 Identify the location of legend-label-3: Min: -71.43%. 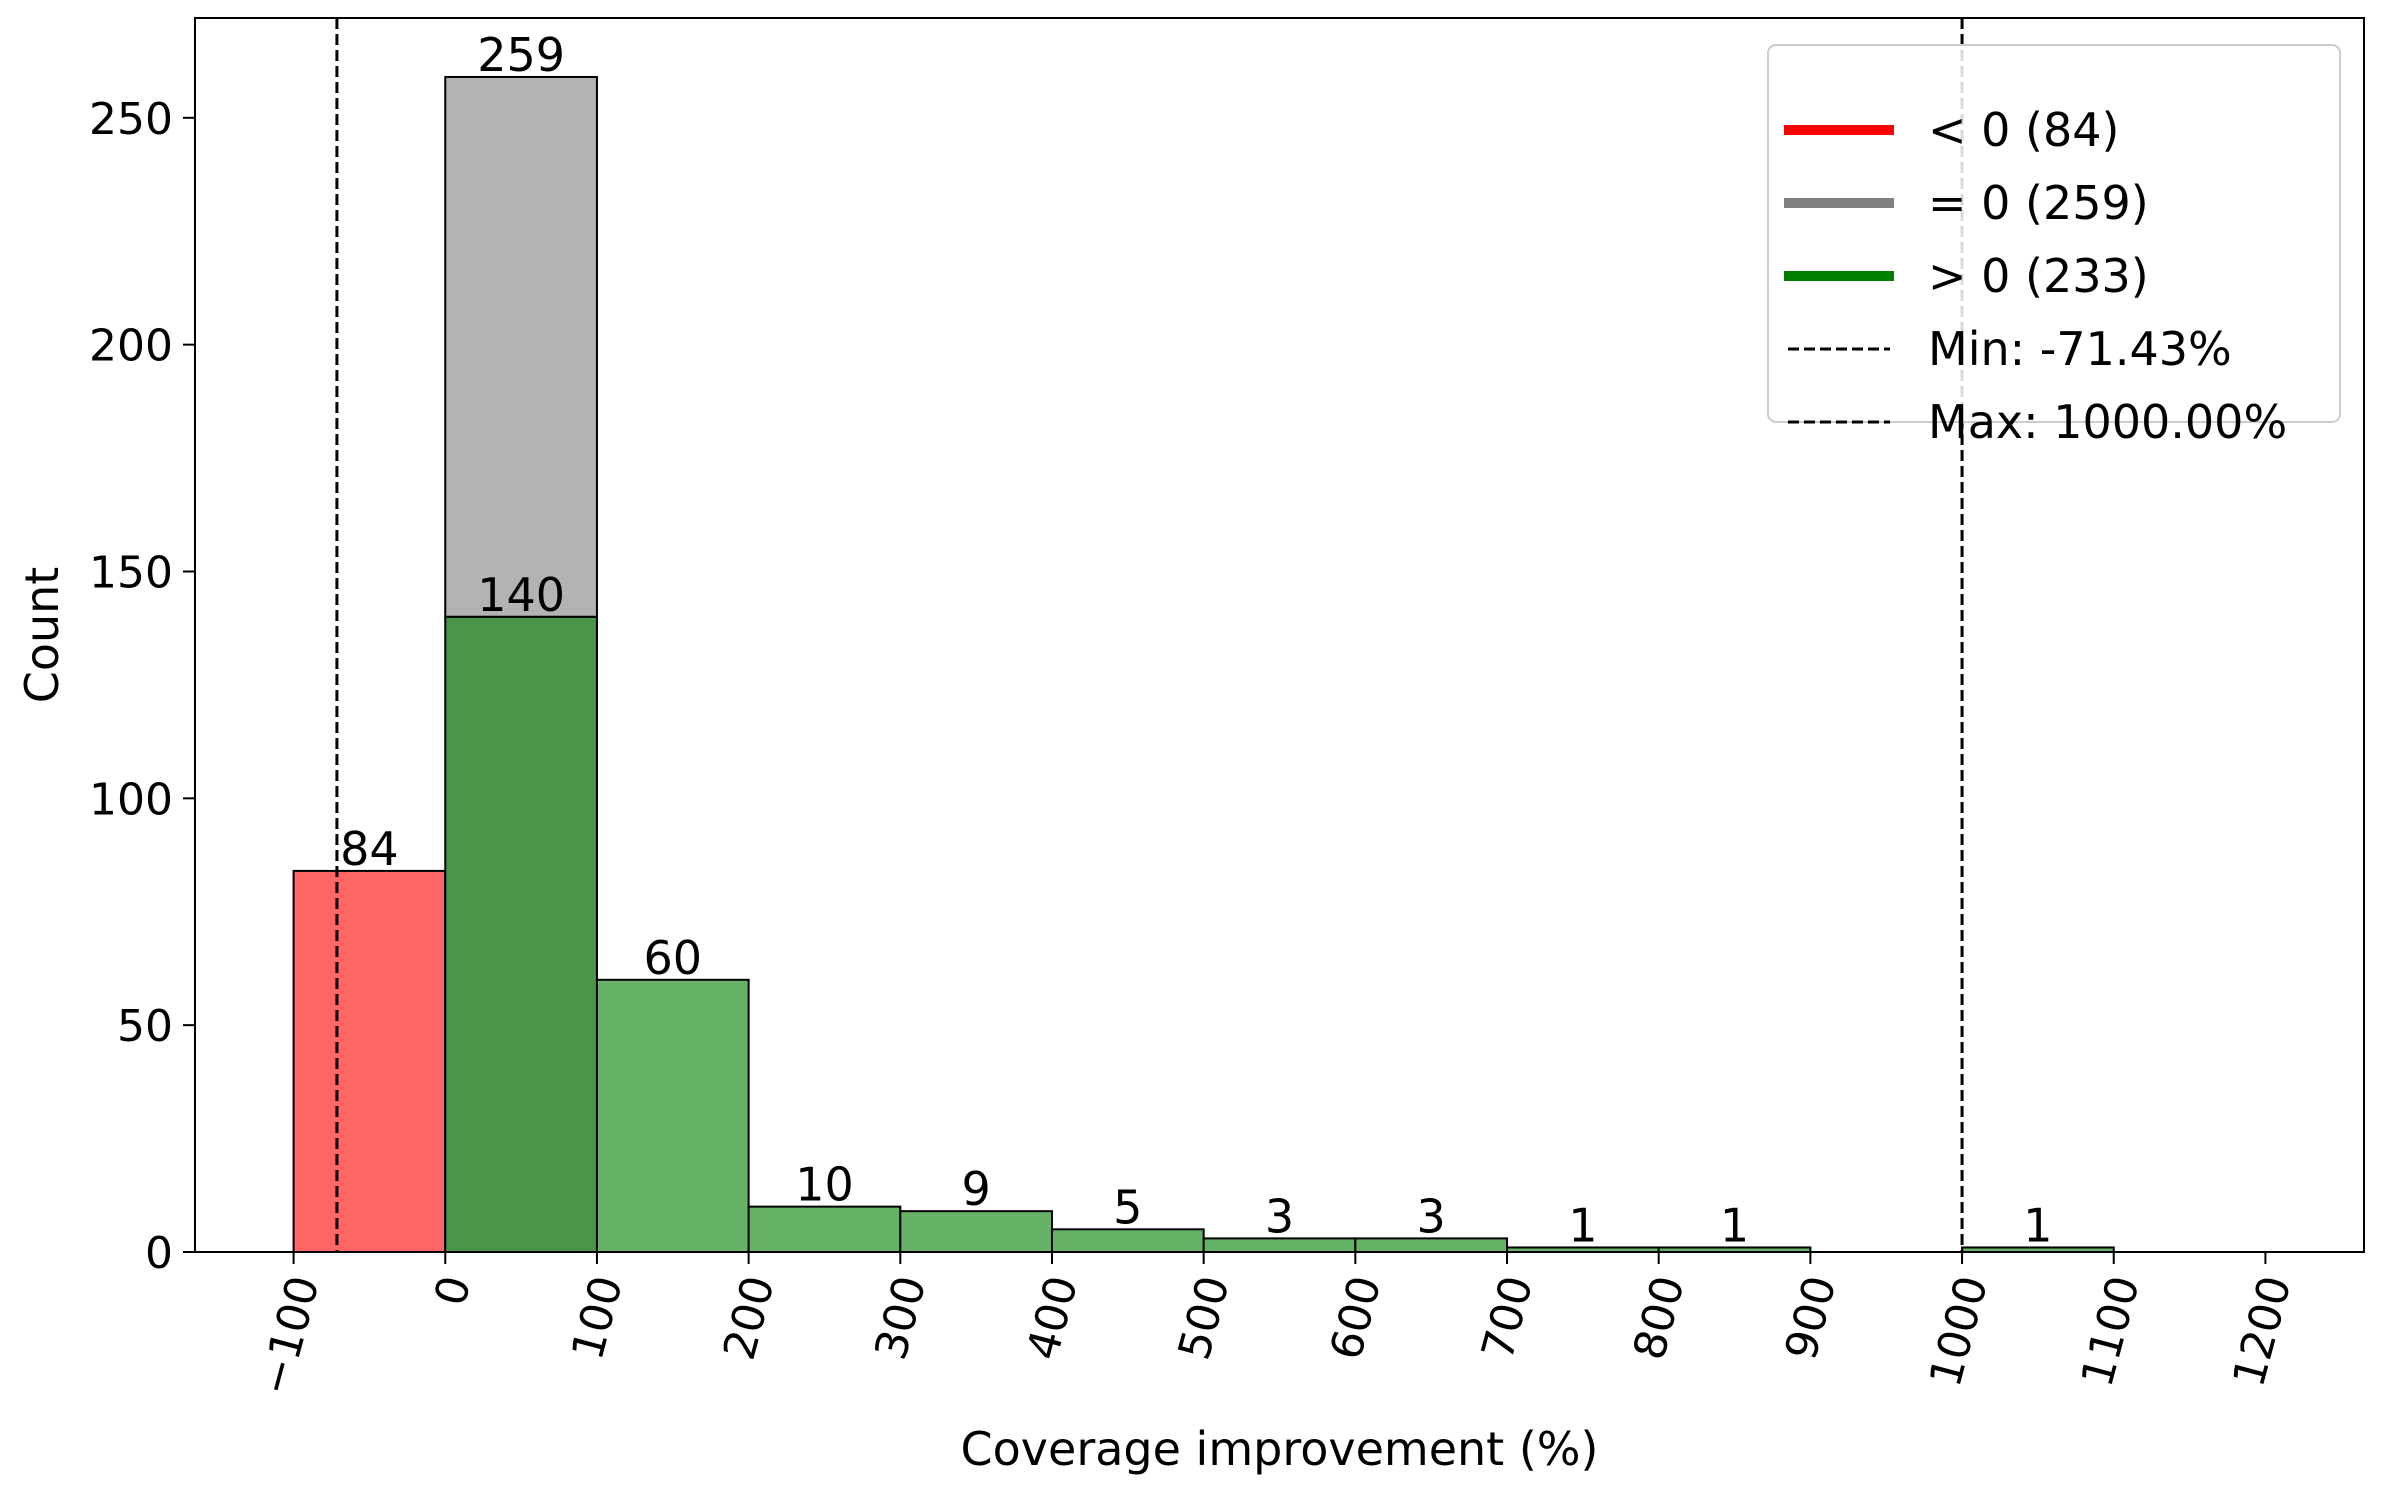
(2080, 349).